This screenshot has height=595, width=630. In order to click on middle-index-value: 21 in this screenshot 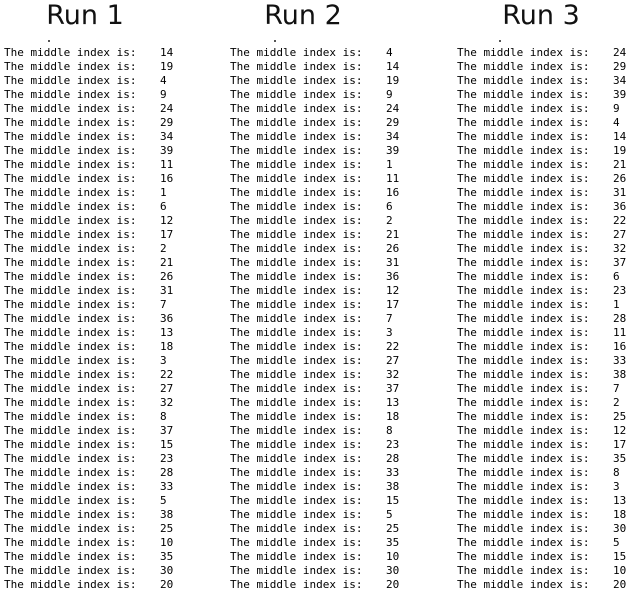, I will do `click(393, 234)`.